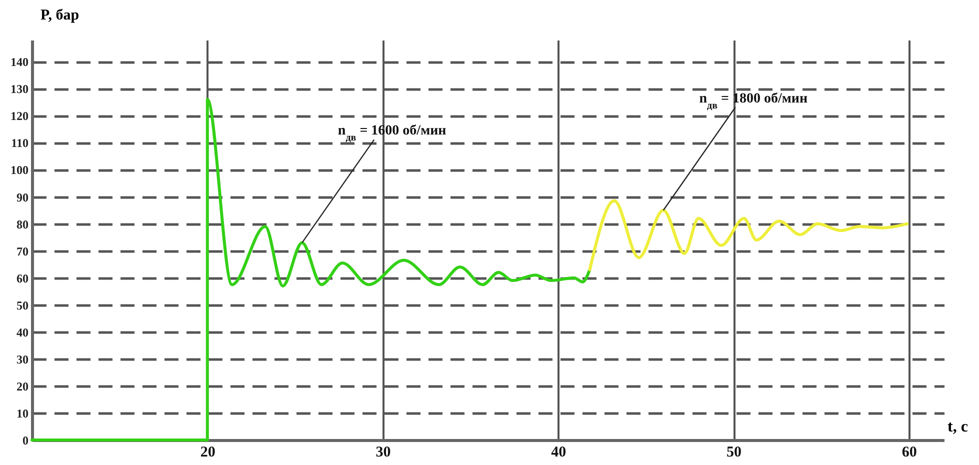 Image resolution: width=979 pixels, height=465 pixels. I want to click on y-tick-label: 80, so click(22, 224).